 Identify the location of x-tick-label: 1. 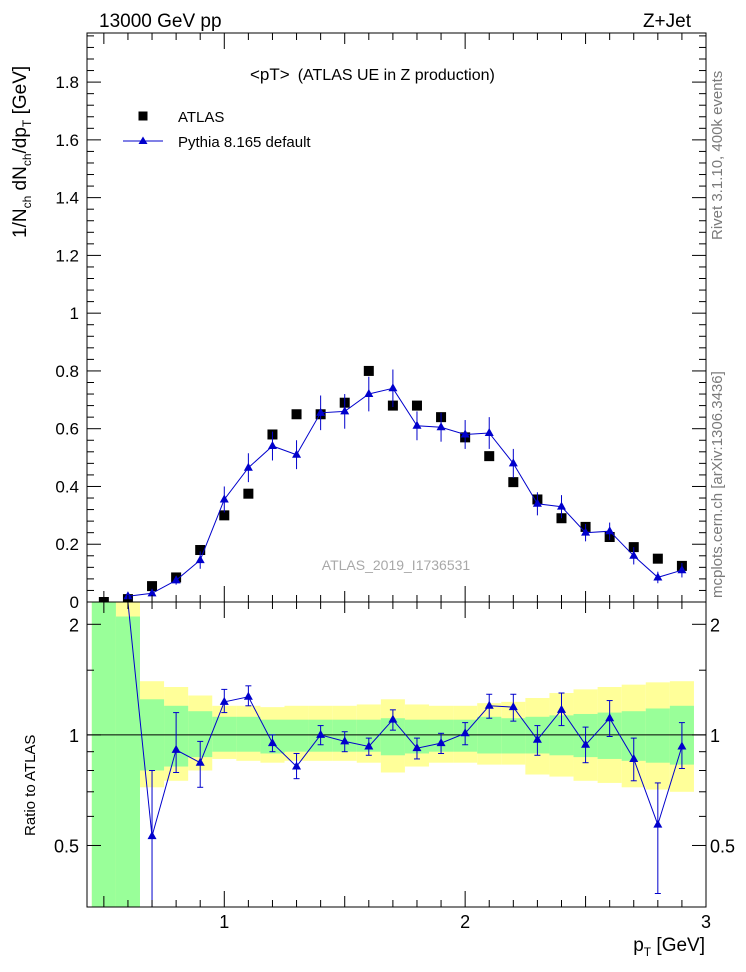
(224, 922).